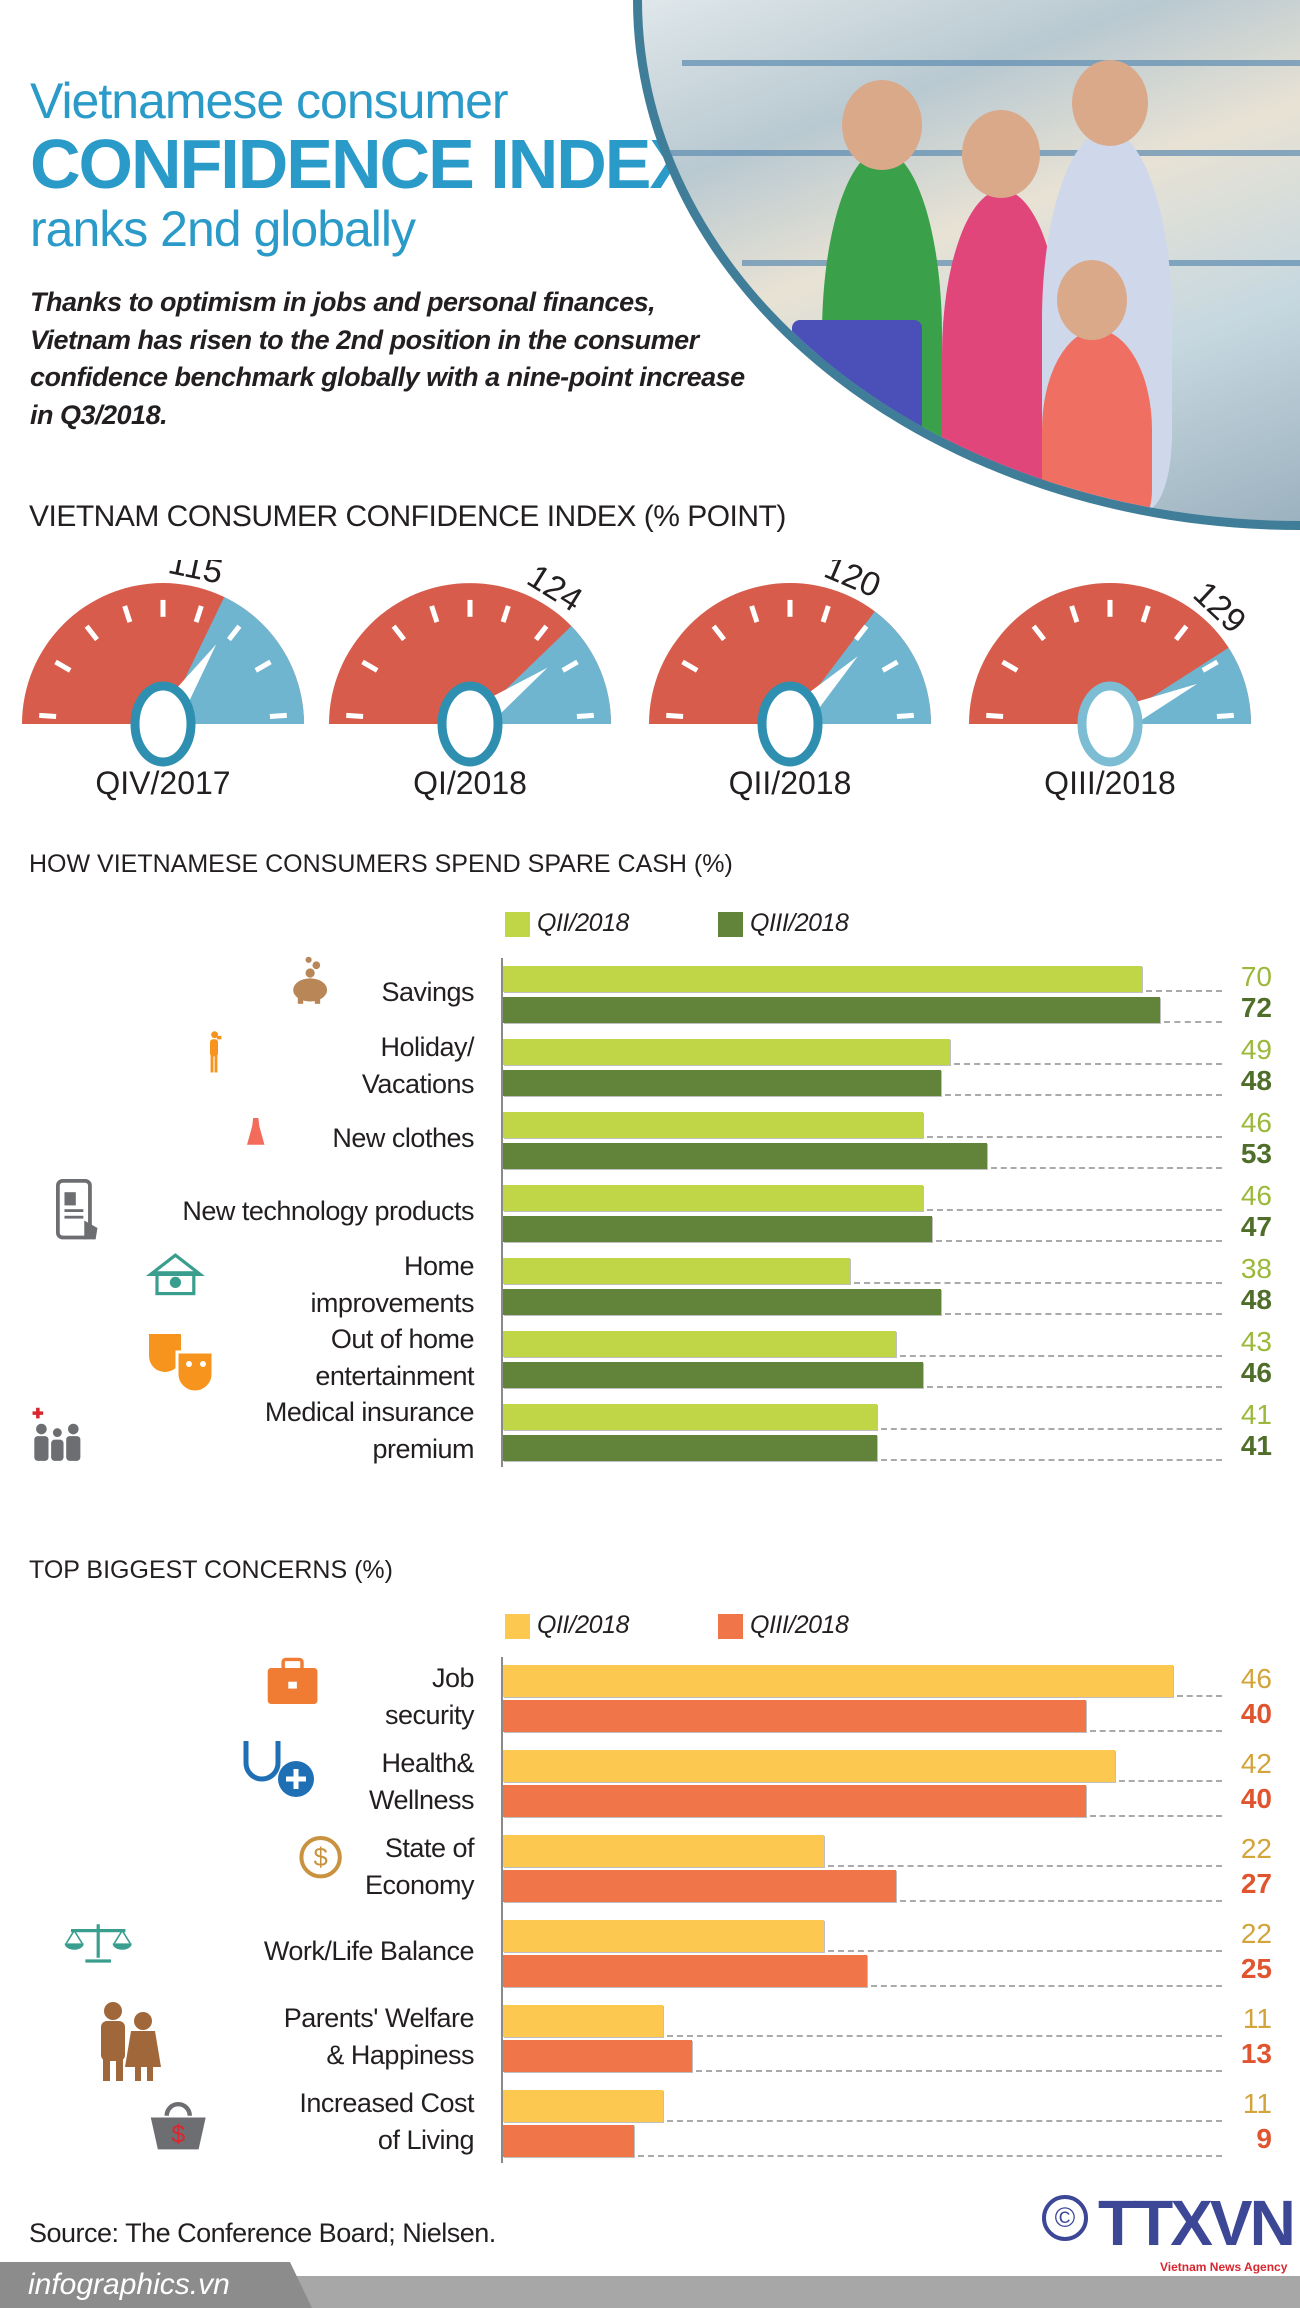 This screenshot has height=2308, width=1300. I want to click on gauge-period-label: QIV/2017, so click(162, 783).